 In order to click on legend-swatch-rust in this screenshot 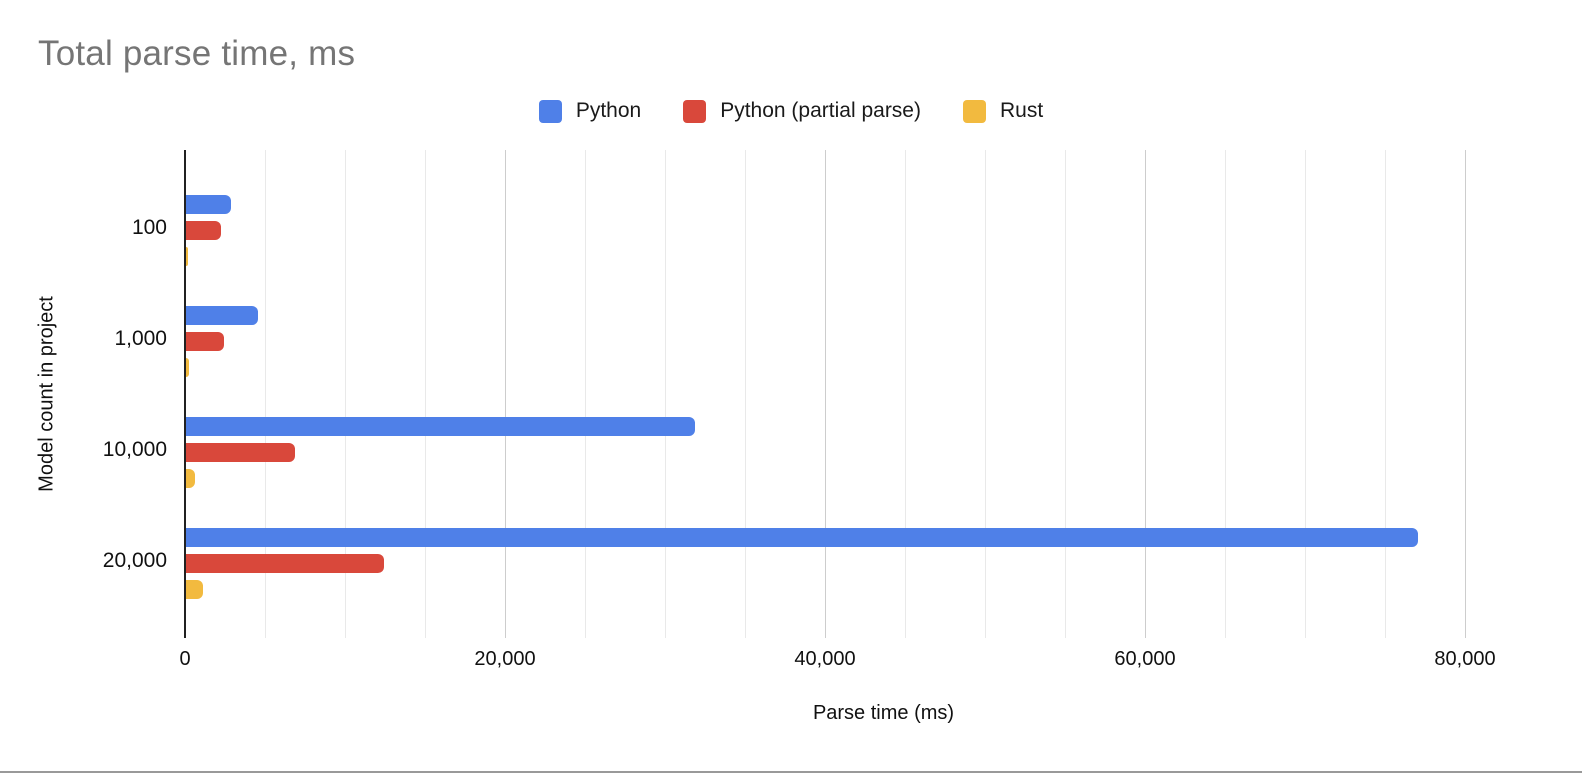, I will do `click(974, 111)`.